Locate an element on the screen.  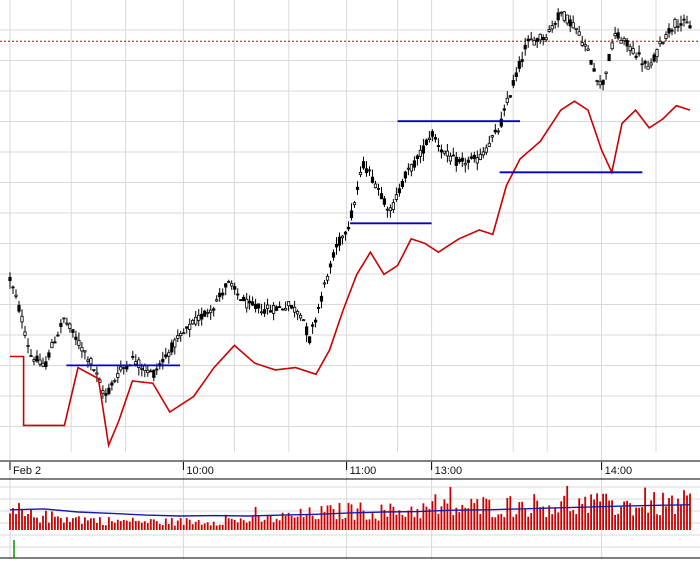
time-axis-label: 10:00 is located at coordinates (200, 471).